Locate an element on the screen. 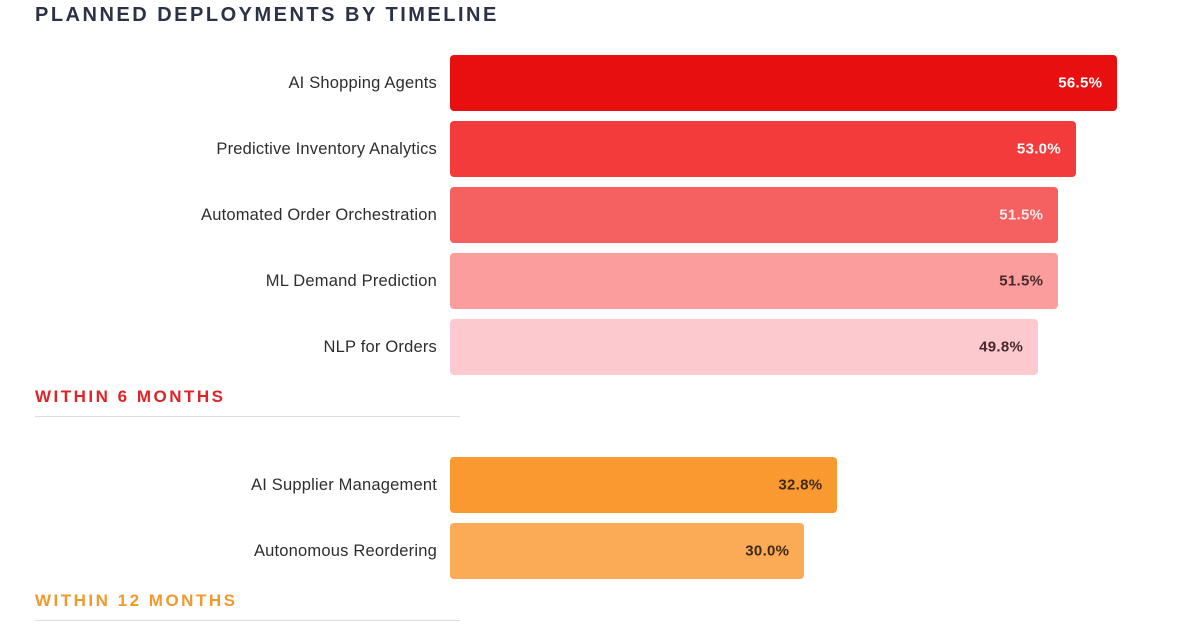 This screenshot has width=1200, height=629. category-label: AI Supplier Management is located at coordinates (343, 484).